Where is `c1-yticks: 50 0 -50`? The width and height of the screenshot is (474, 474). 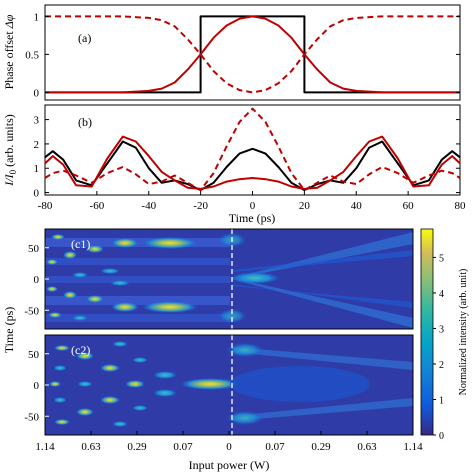 c1-yticks: 50 0 -50 is located at coordinates (36, 280).